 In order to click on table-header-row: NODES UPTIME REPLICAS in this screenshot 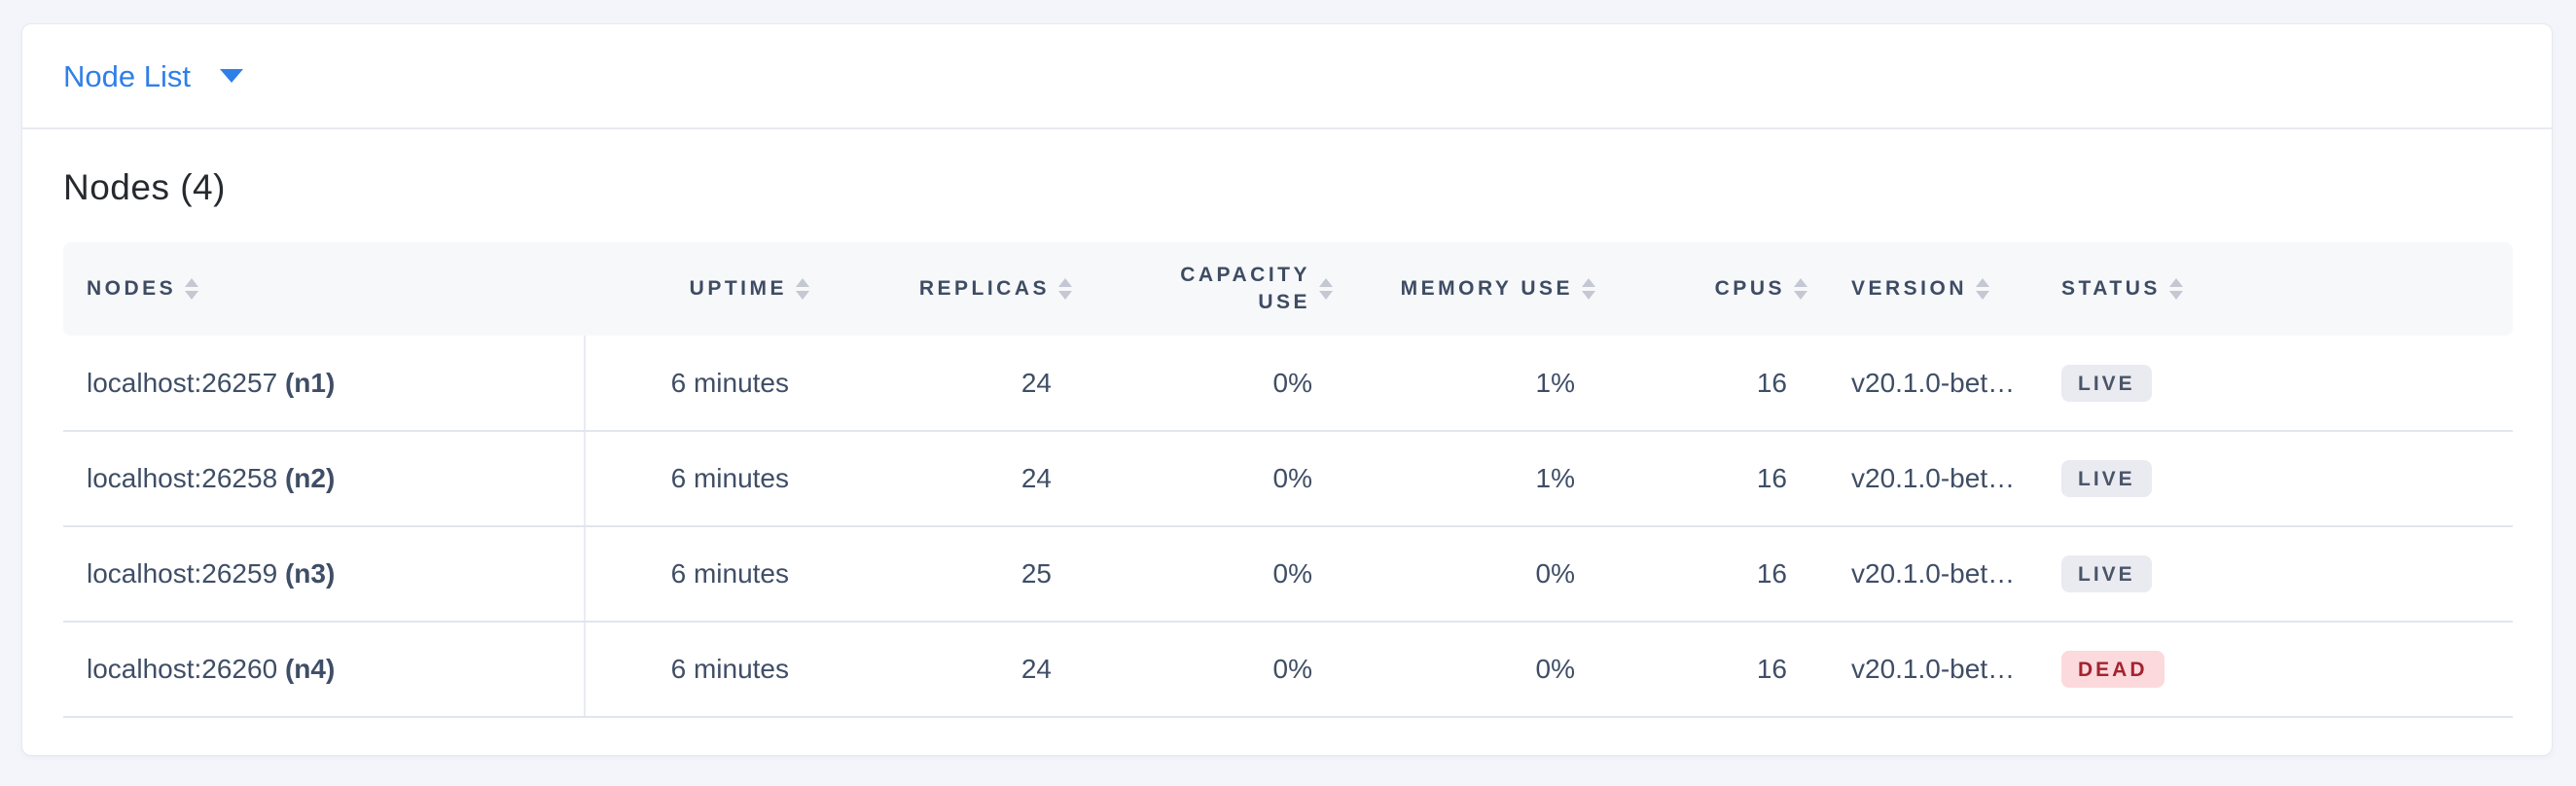, I will do `click(1288, 289)`.